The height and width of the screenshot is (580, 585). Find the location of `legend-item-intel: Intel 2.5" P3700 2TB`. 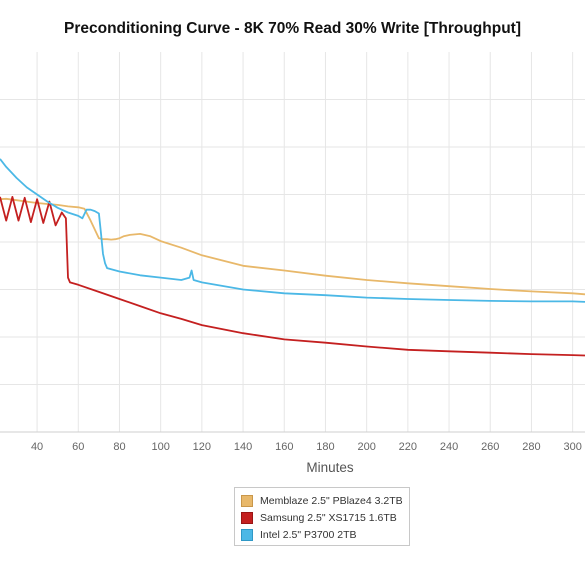

legend-item-intel: Intel 2.5" P3700 2TB is located at coordinates (322, 534).